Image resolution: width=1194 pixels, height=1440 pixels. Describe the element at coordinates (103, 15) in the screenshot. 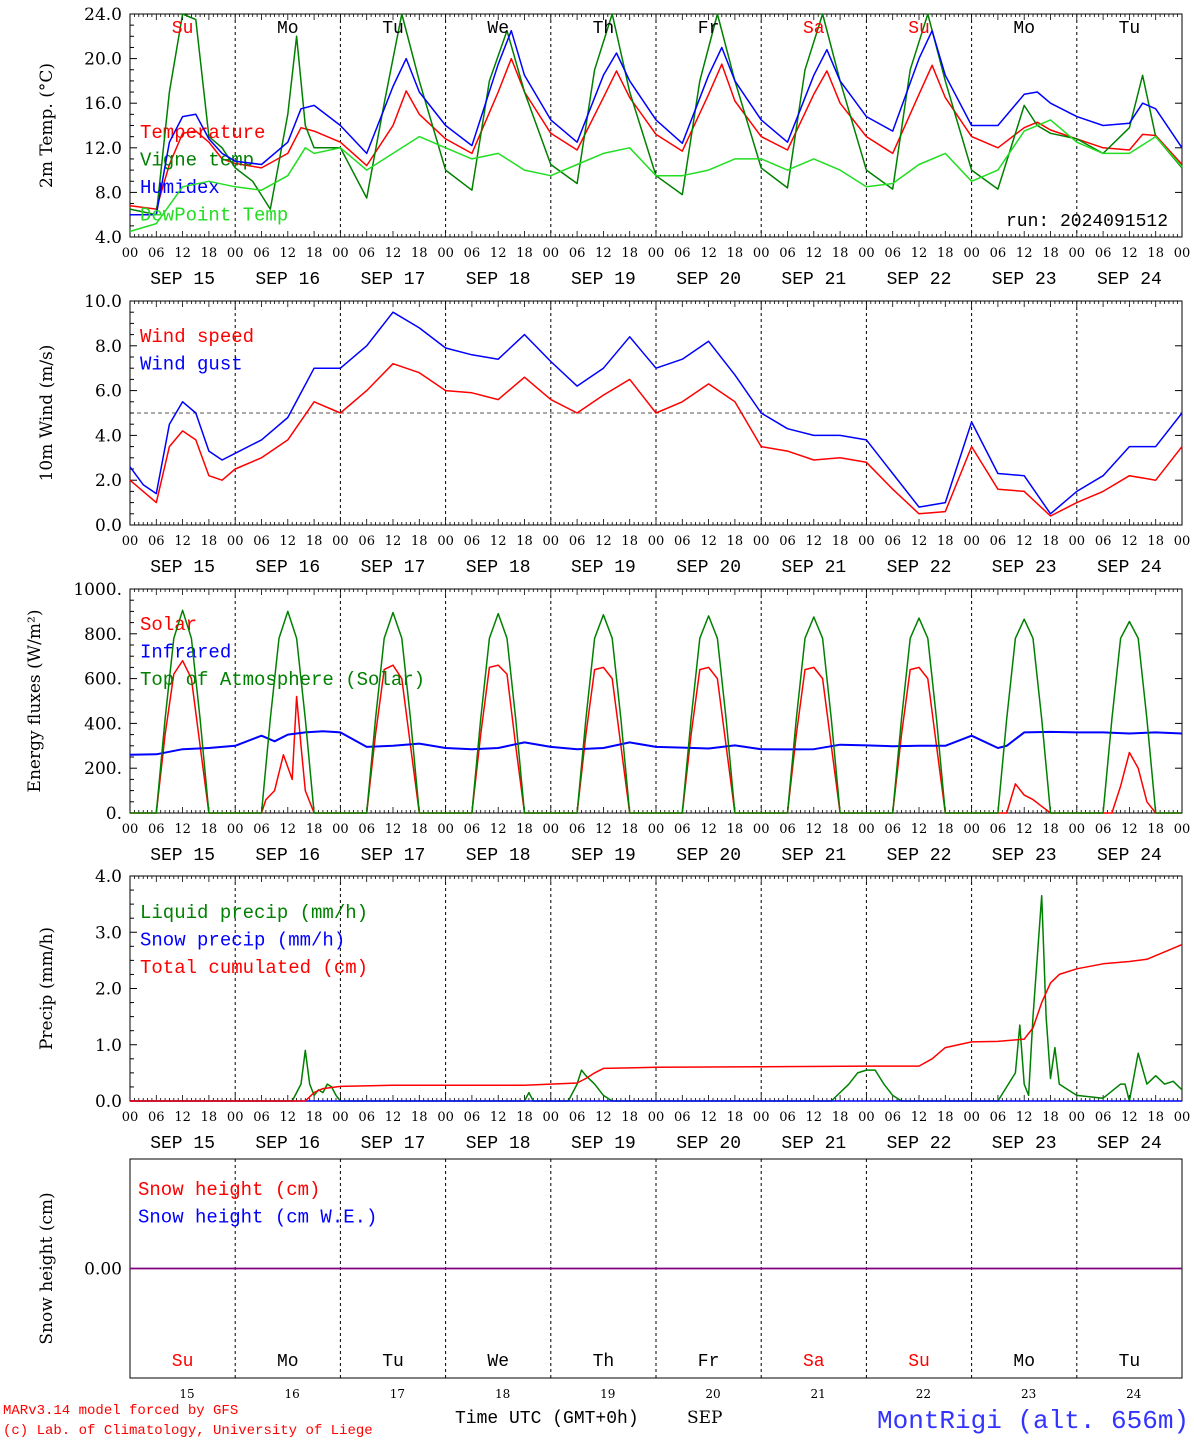

I see `y-tick-label: 24.0` at that location.